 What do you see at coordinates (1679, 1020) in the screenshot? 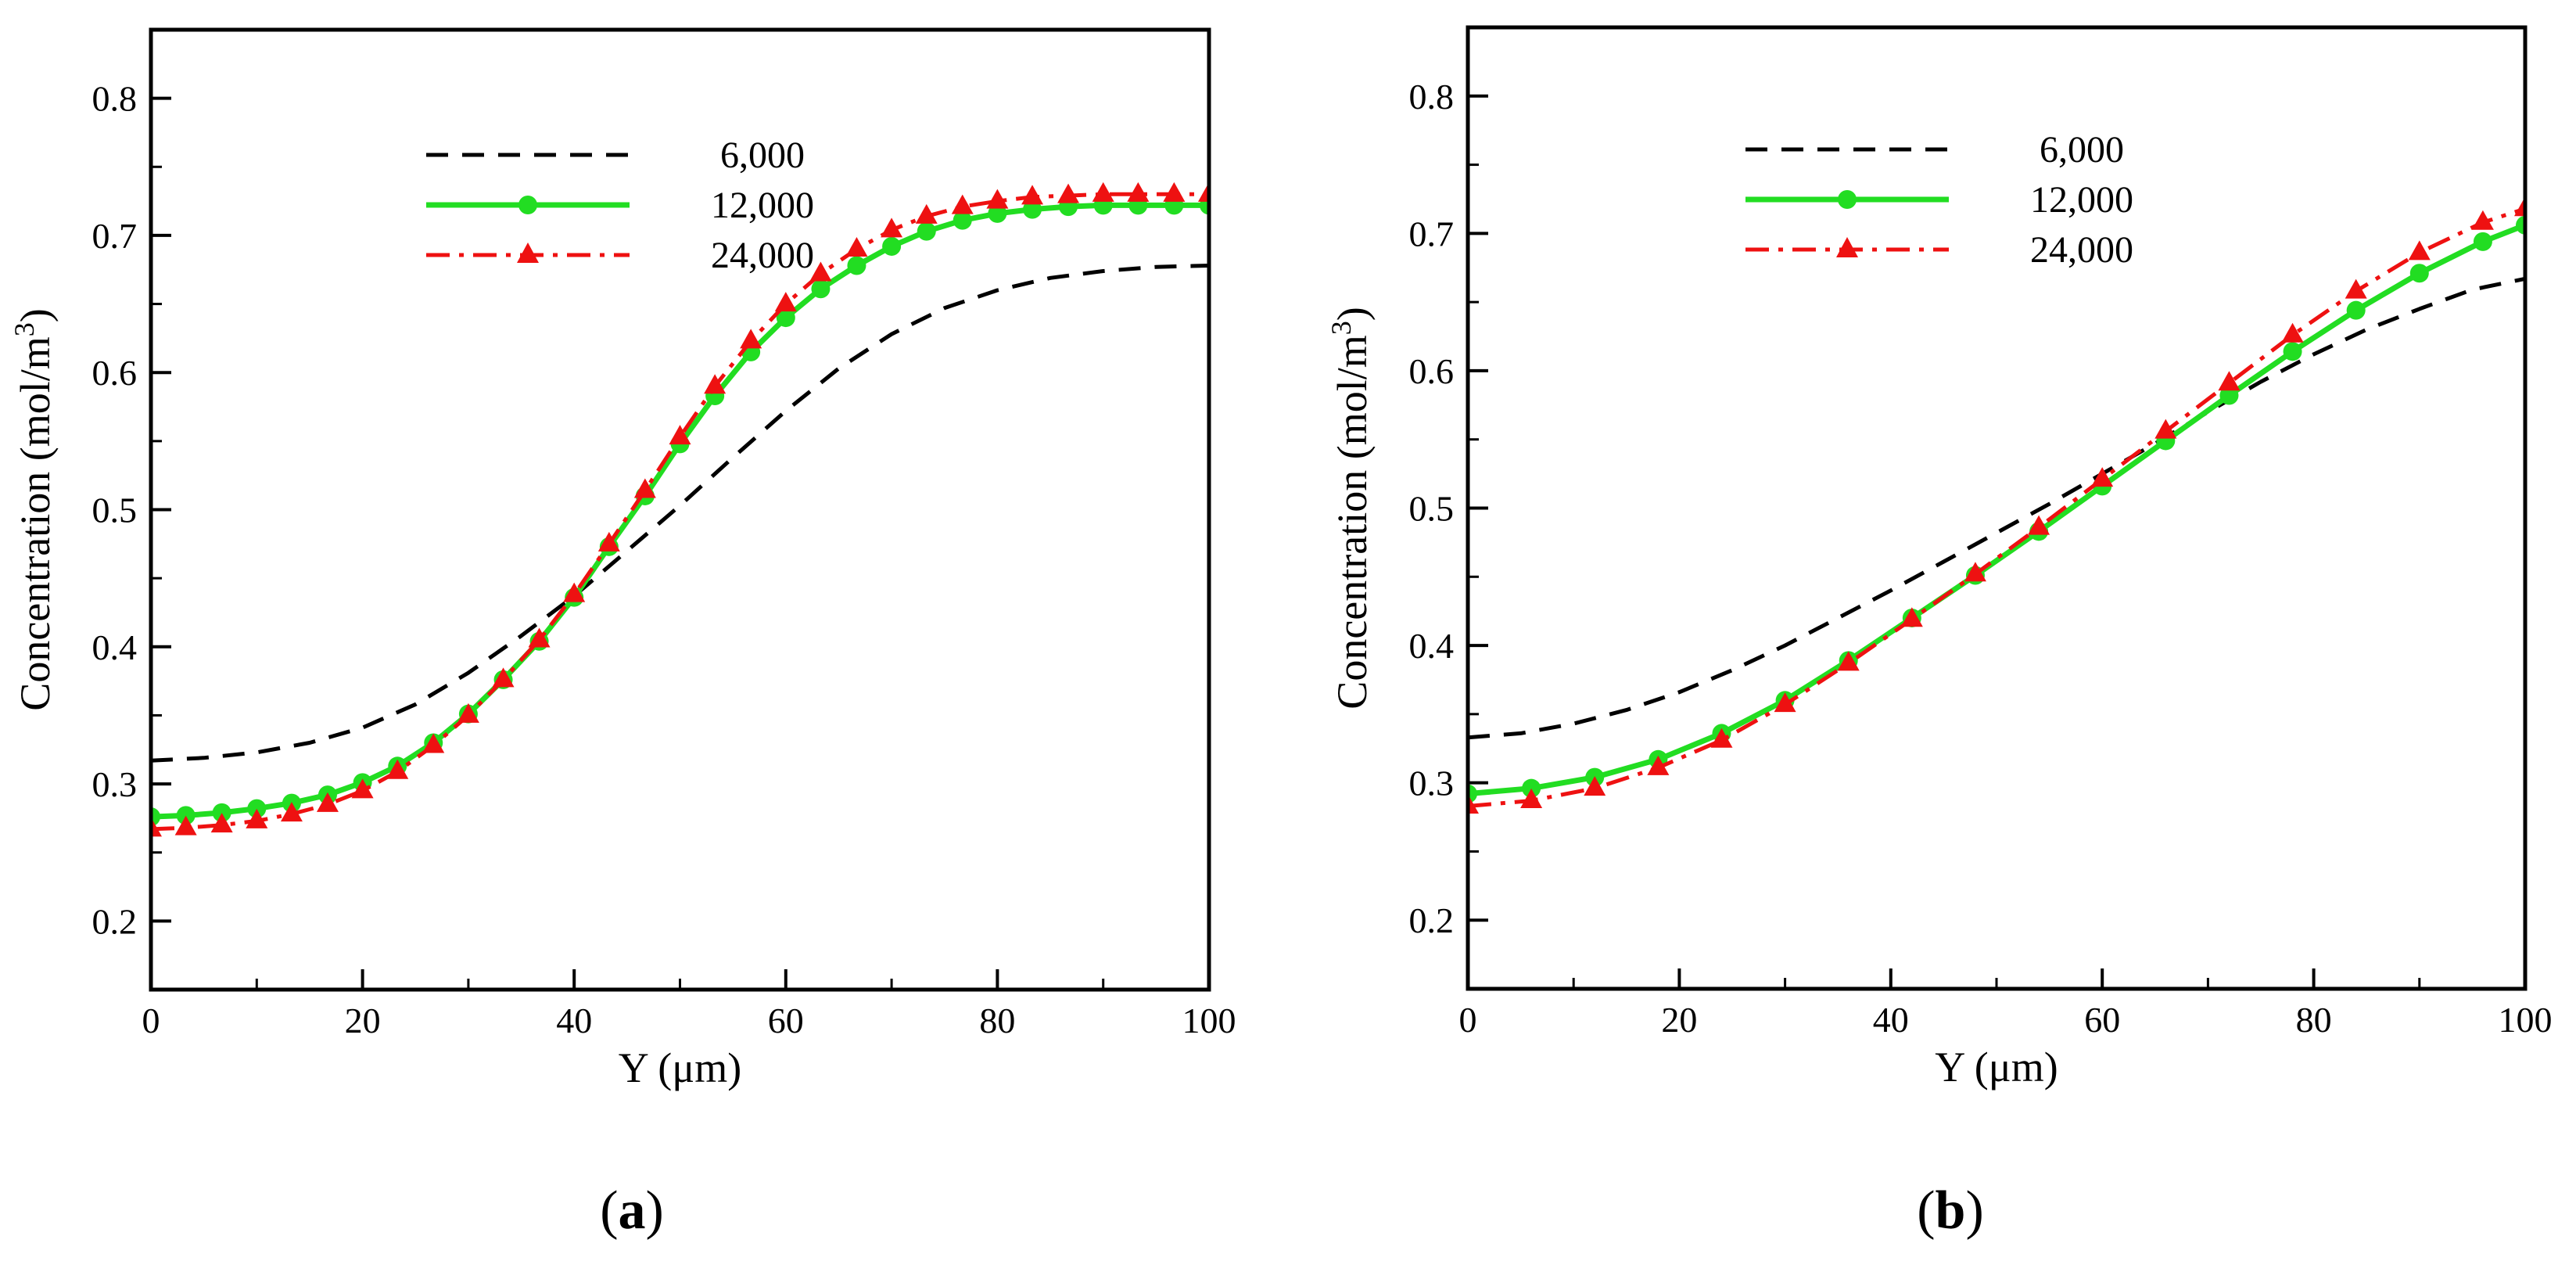
I see `x-tick-label: 20` at bounding box center [1679, 1020].